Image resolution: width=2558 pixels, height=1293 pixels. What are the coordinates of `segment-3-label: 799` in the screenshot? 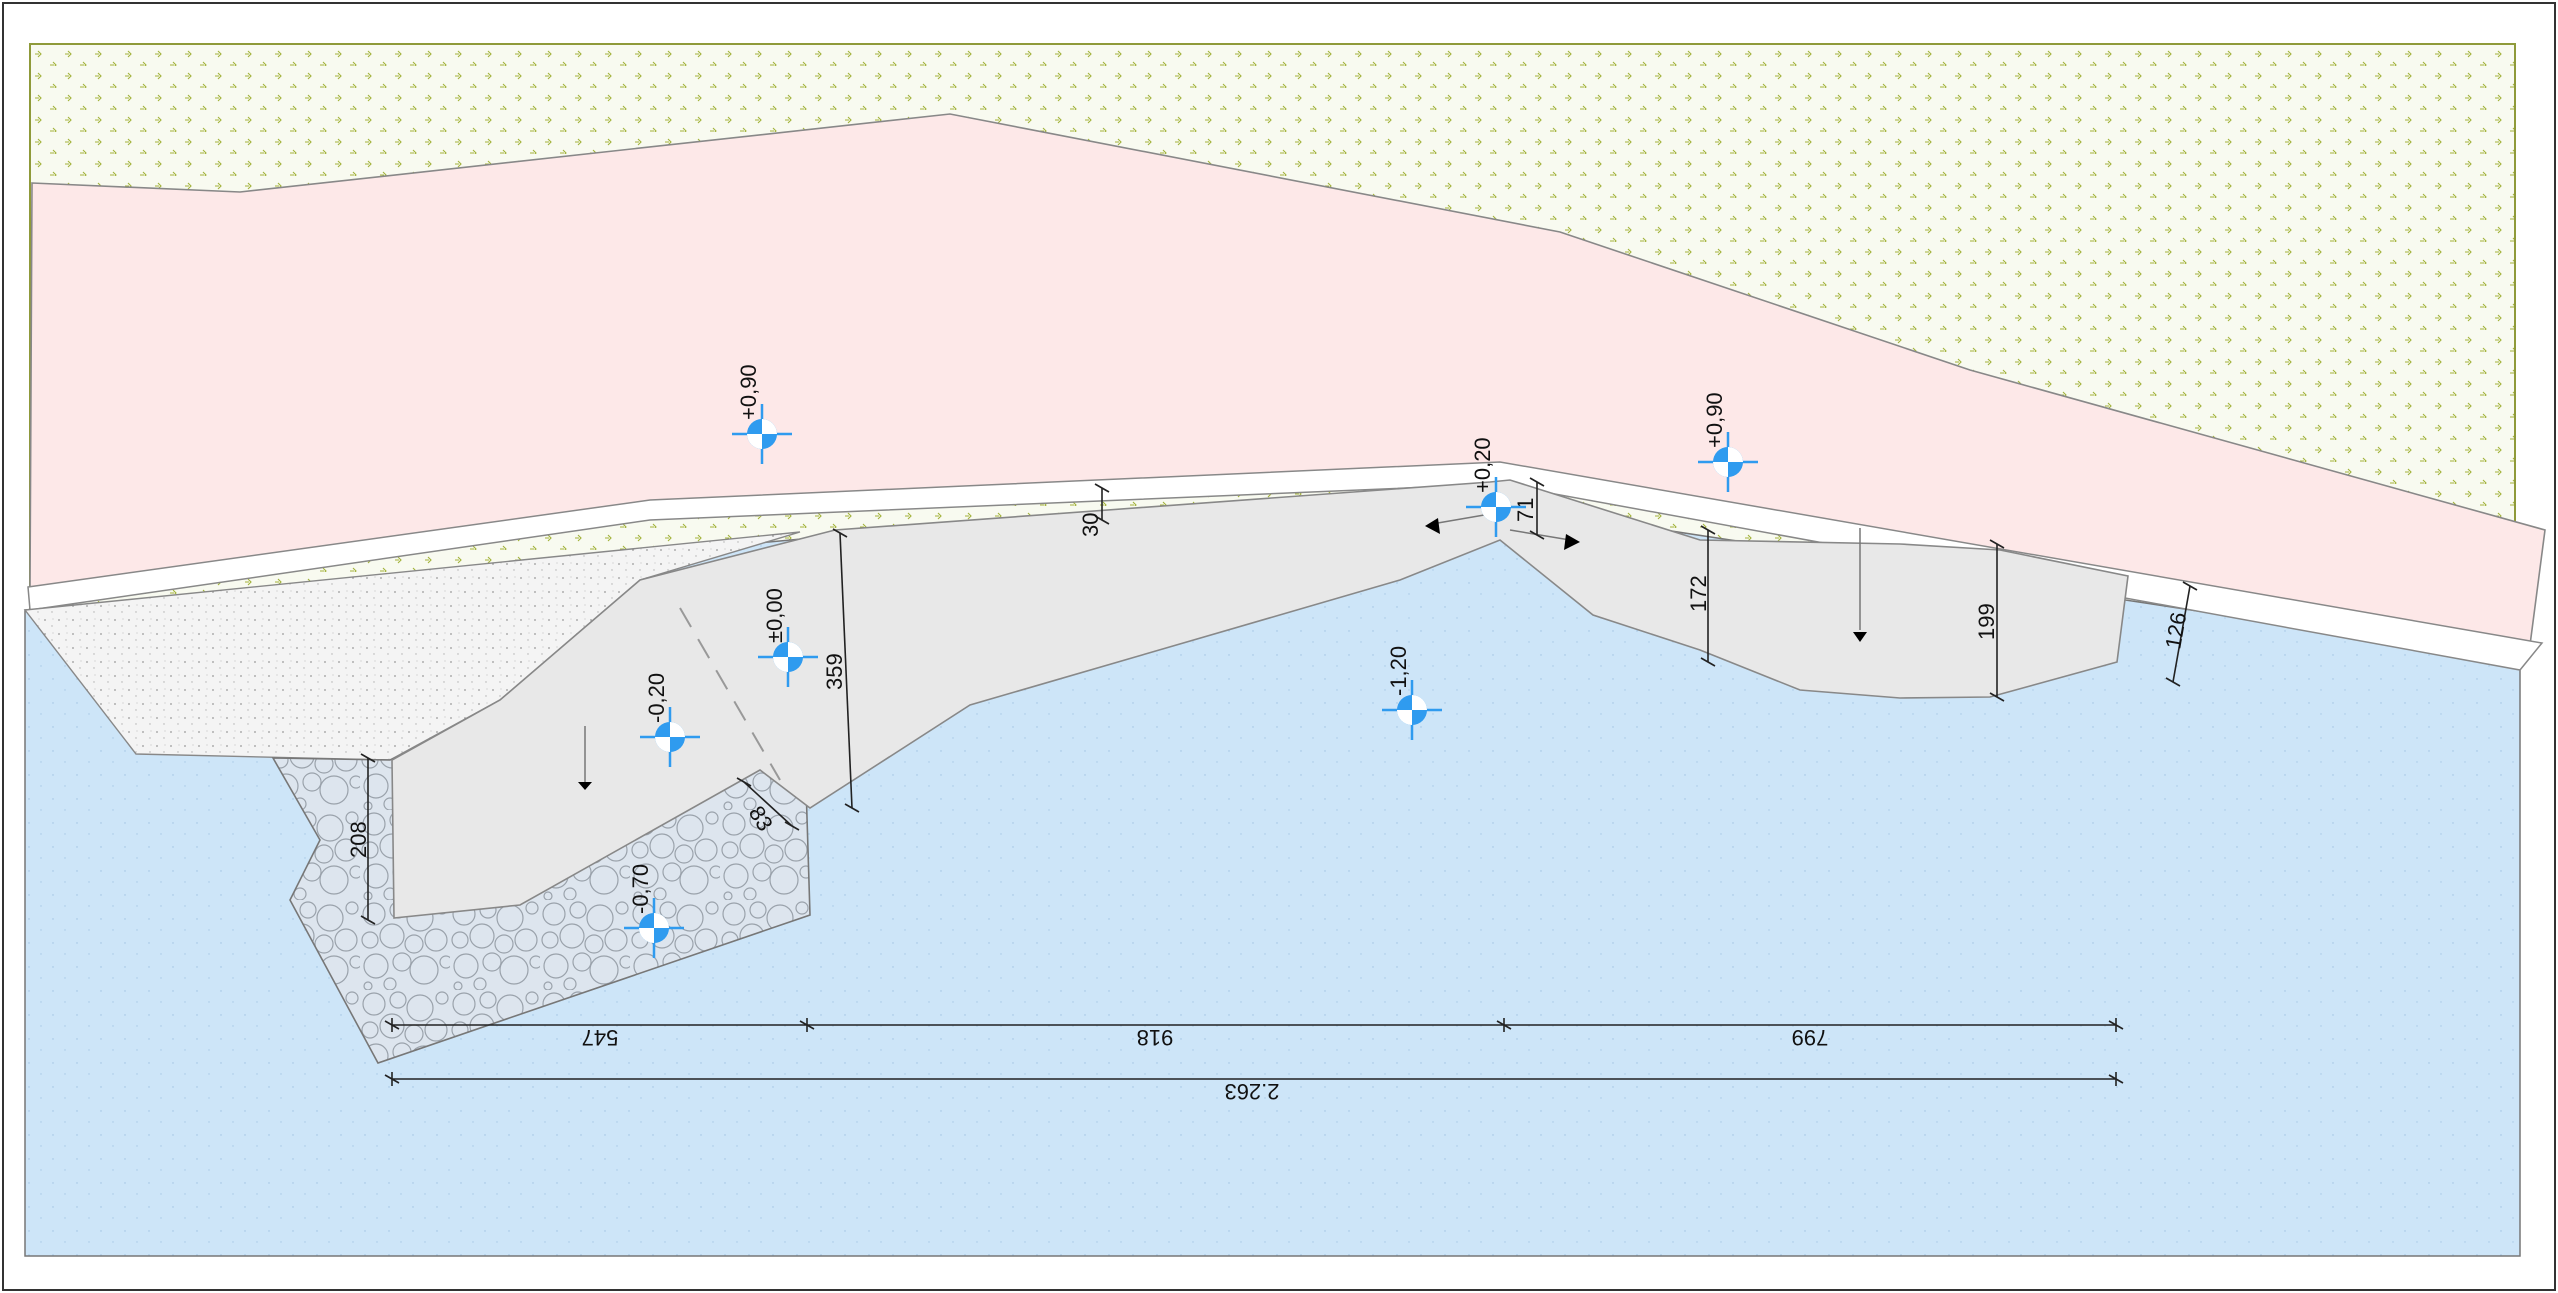 It's located at (1810, 1037).